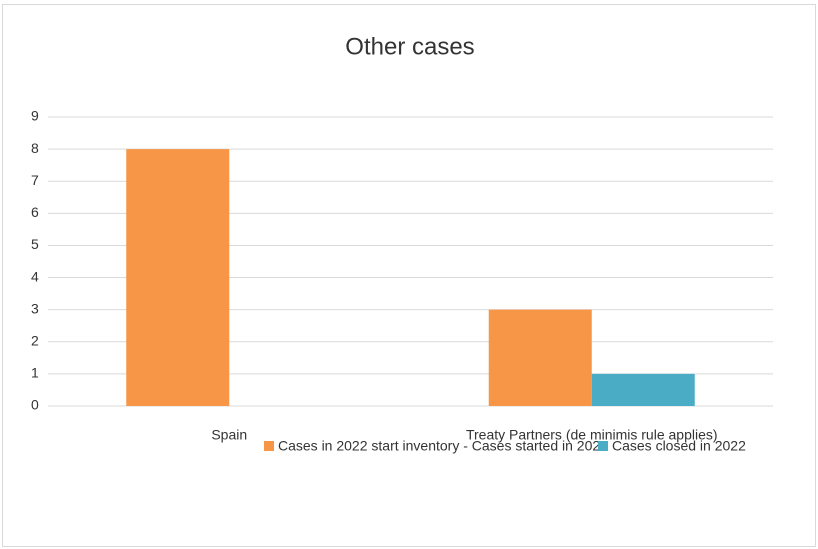 The width and height of the screenshot is (818, 549). Describe the element at coordinates (35, 276) in the screenshot. I see `y-tick-label: 4` at that location.